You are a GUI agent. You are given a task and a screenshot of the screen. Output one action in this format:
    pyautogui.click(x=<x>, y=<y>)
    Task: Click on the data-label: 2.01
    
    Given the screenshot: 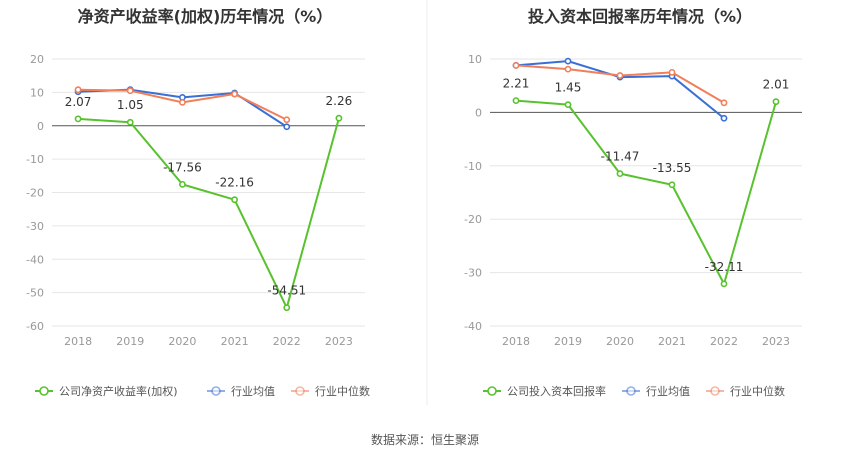 What is the action you would take?
    pyautogui.click(x=776, y=85)
    